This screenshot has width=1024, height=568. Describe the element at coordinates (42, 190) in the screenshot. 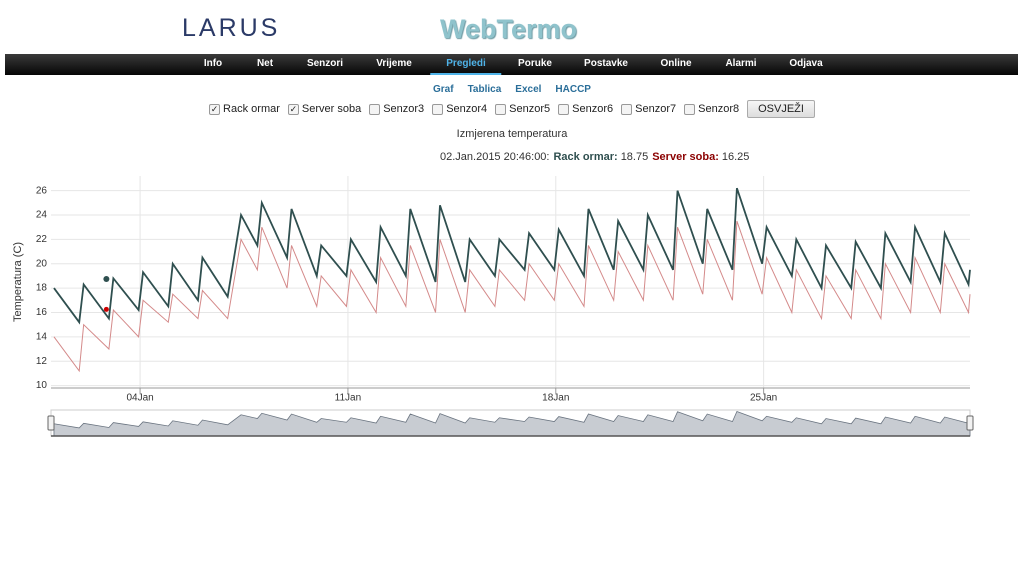

I see `y-tick-label: 26` at that location.